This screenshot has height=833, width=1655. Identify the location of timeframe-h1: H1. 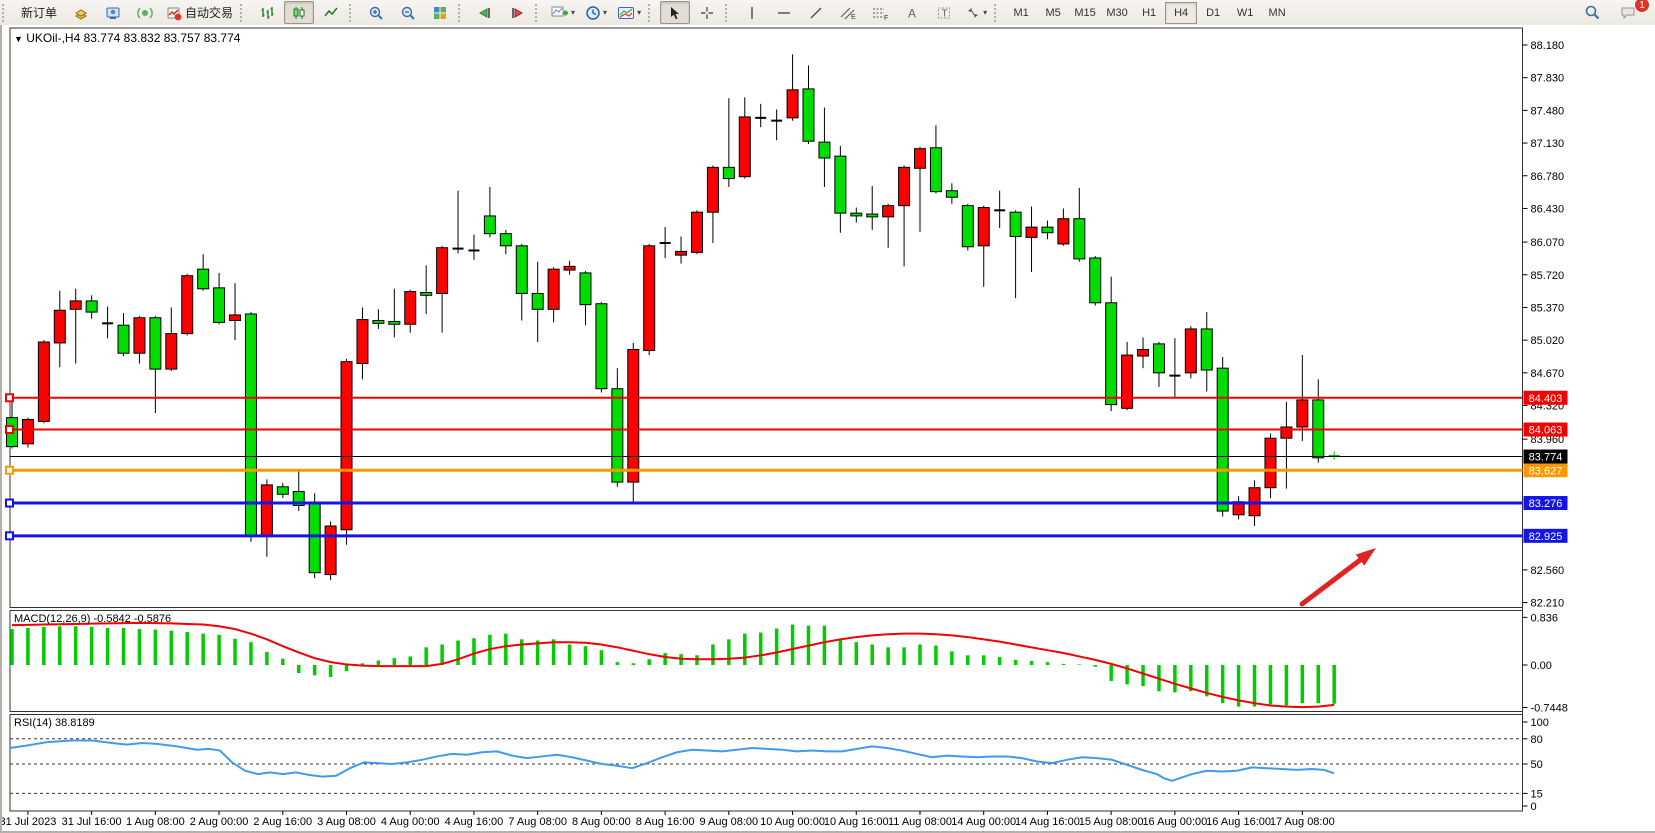
(1149, 12).